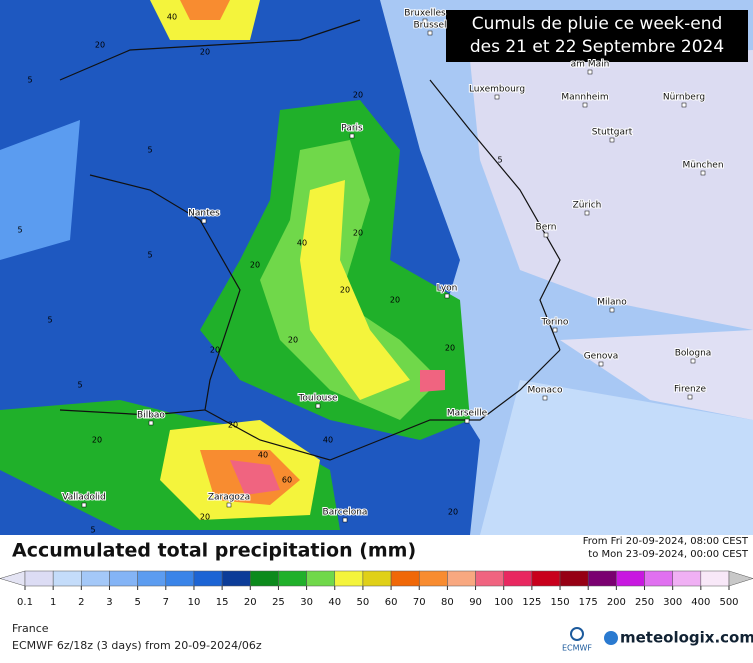  Describe the element at coordinates (306, 602) in the screenshot. I see `legend-value: 30` at that location.